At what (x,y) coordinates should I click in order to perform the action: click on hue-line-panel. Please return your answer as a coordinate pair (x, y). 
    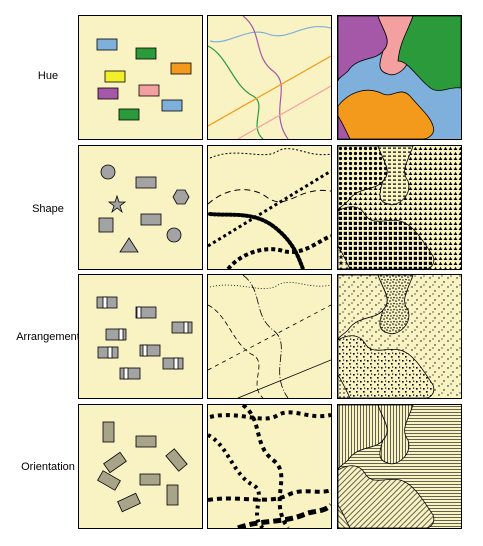
    Looking at the image, I should click on (269, 77).